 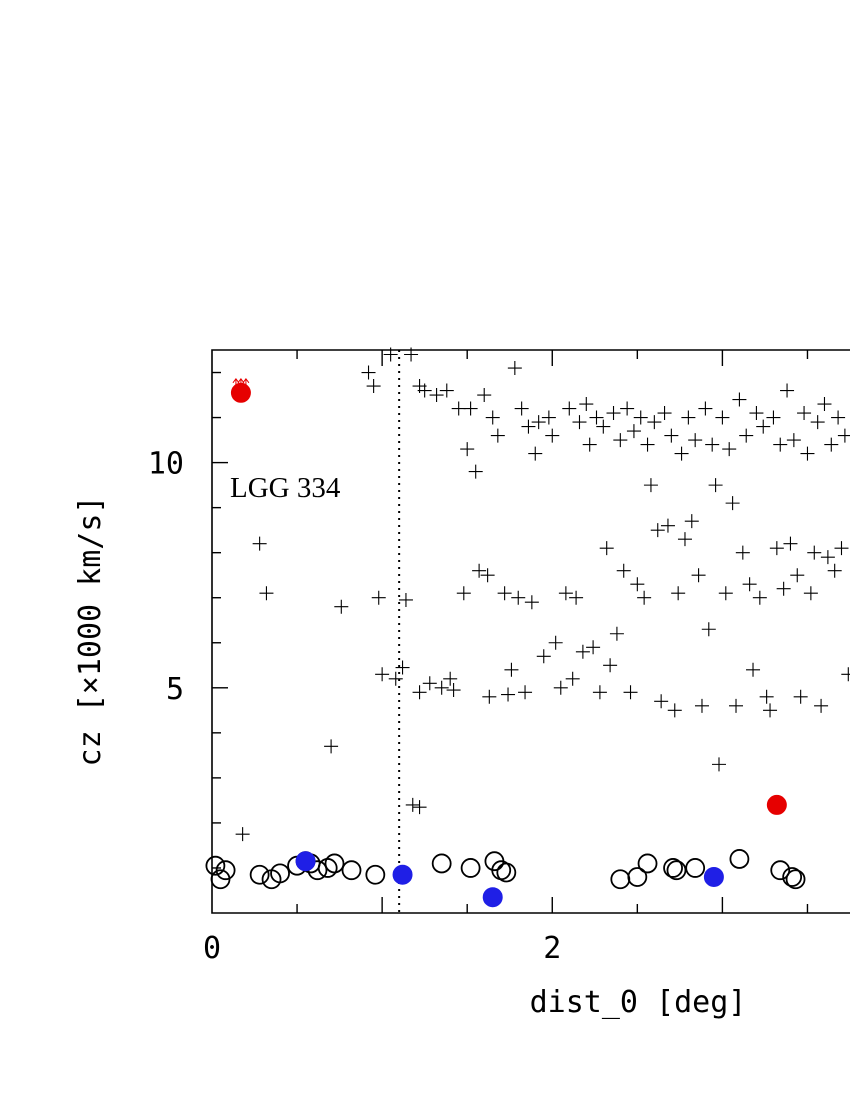 I want to click on x-tick-label: 2, so click(x=552, y=948).